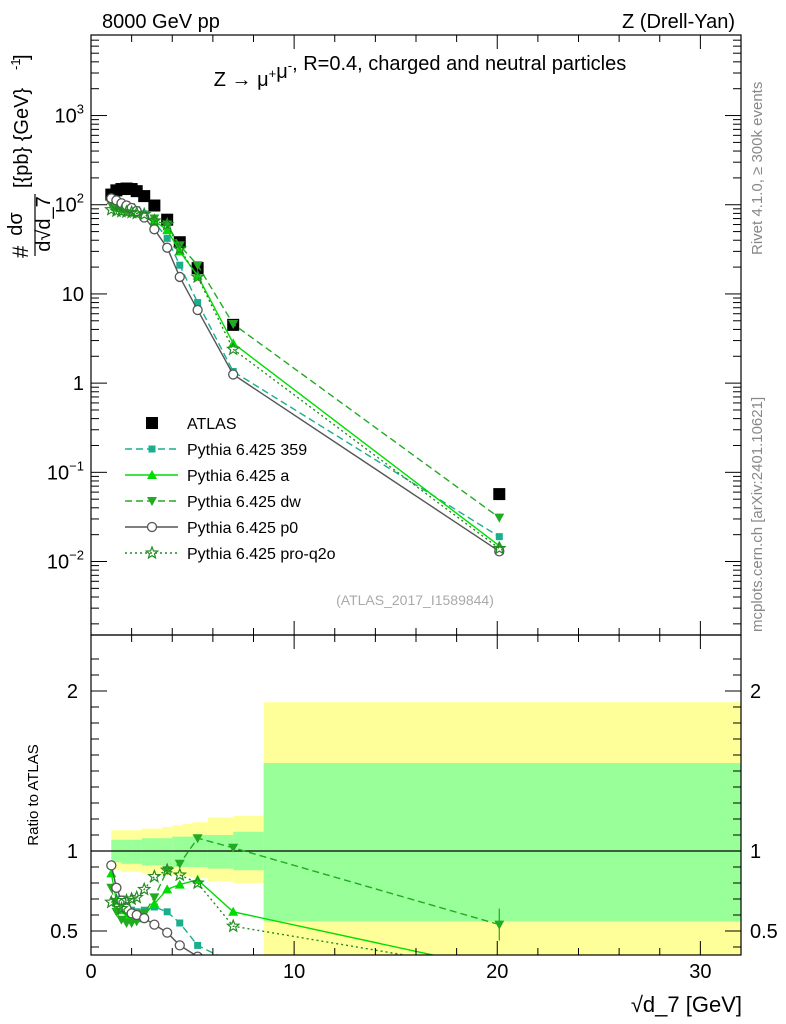 The width and height of the screenshot is (786, 1024). I want to click on legend-label: Pythia 6.425 a, so click(238, 476).